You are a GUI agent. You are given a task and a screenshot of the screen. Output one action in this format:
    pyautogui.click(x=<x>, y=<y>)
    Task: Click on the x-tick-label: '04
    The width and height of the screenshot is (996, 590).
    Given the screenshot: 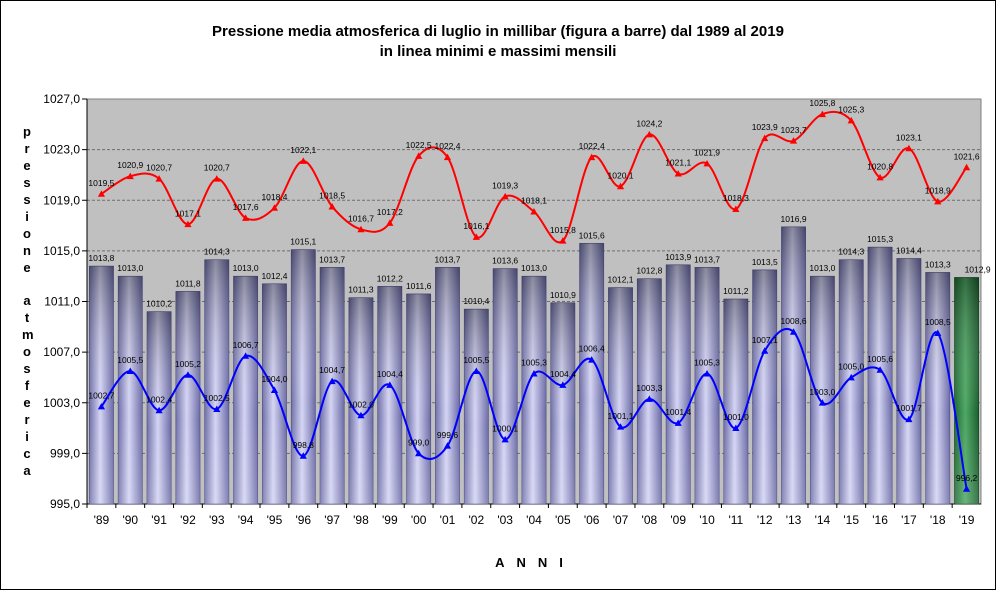 What is the action you would take?
    pyautogui.click(x=534, y=520)
    